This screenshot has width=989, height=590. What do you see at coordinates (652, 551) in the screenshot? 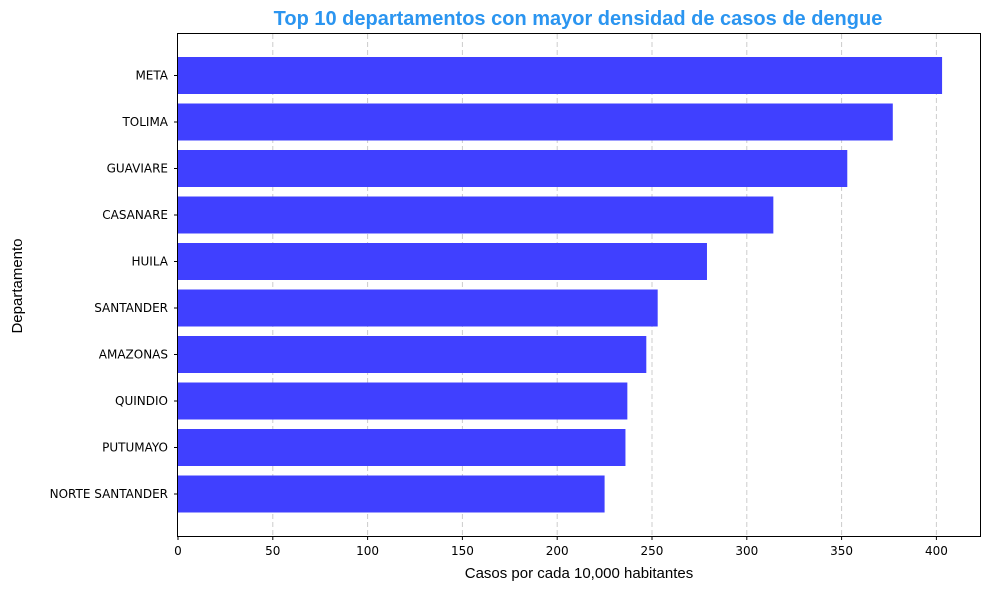
I see `x-tick-label: 250` at bounding box center [652, 551].